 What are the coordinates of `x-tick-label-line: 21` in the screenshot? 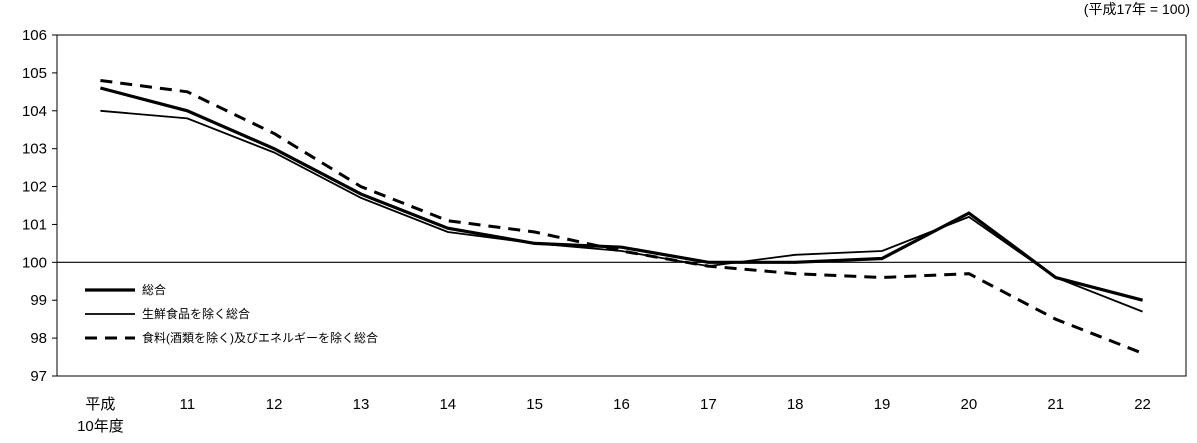 It's located at (1055, 404).